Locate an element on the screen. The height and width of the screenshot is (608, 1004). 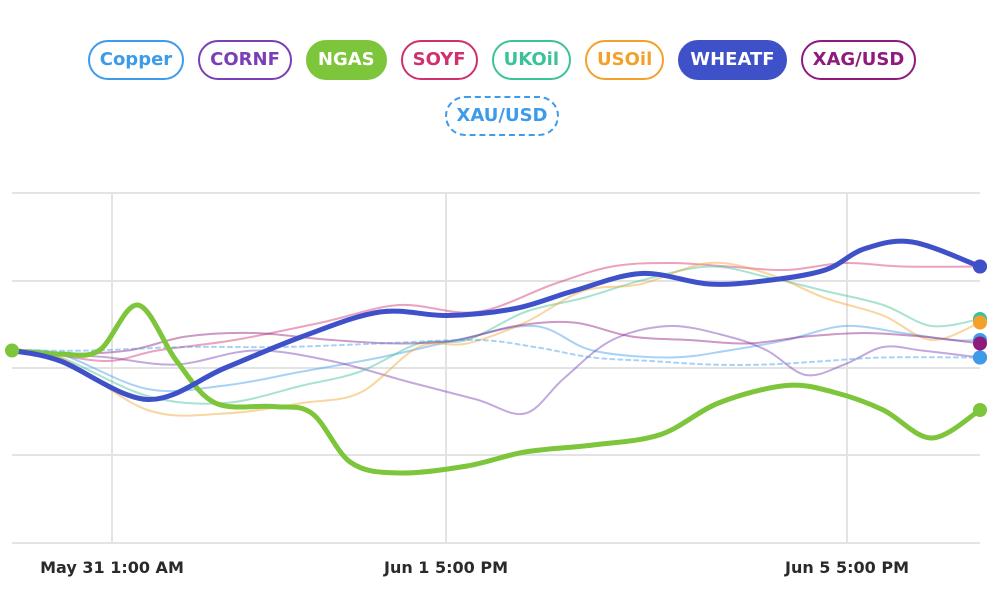
series-start-point is located at coordinates (12, 350).